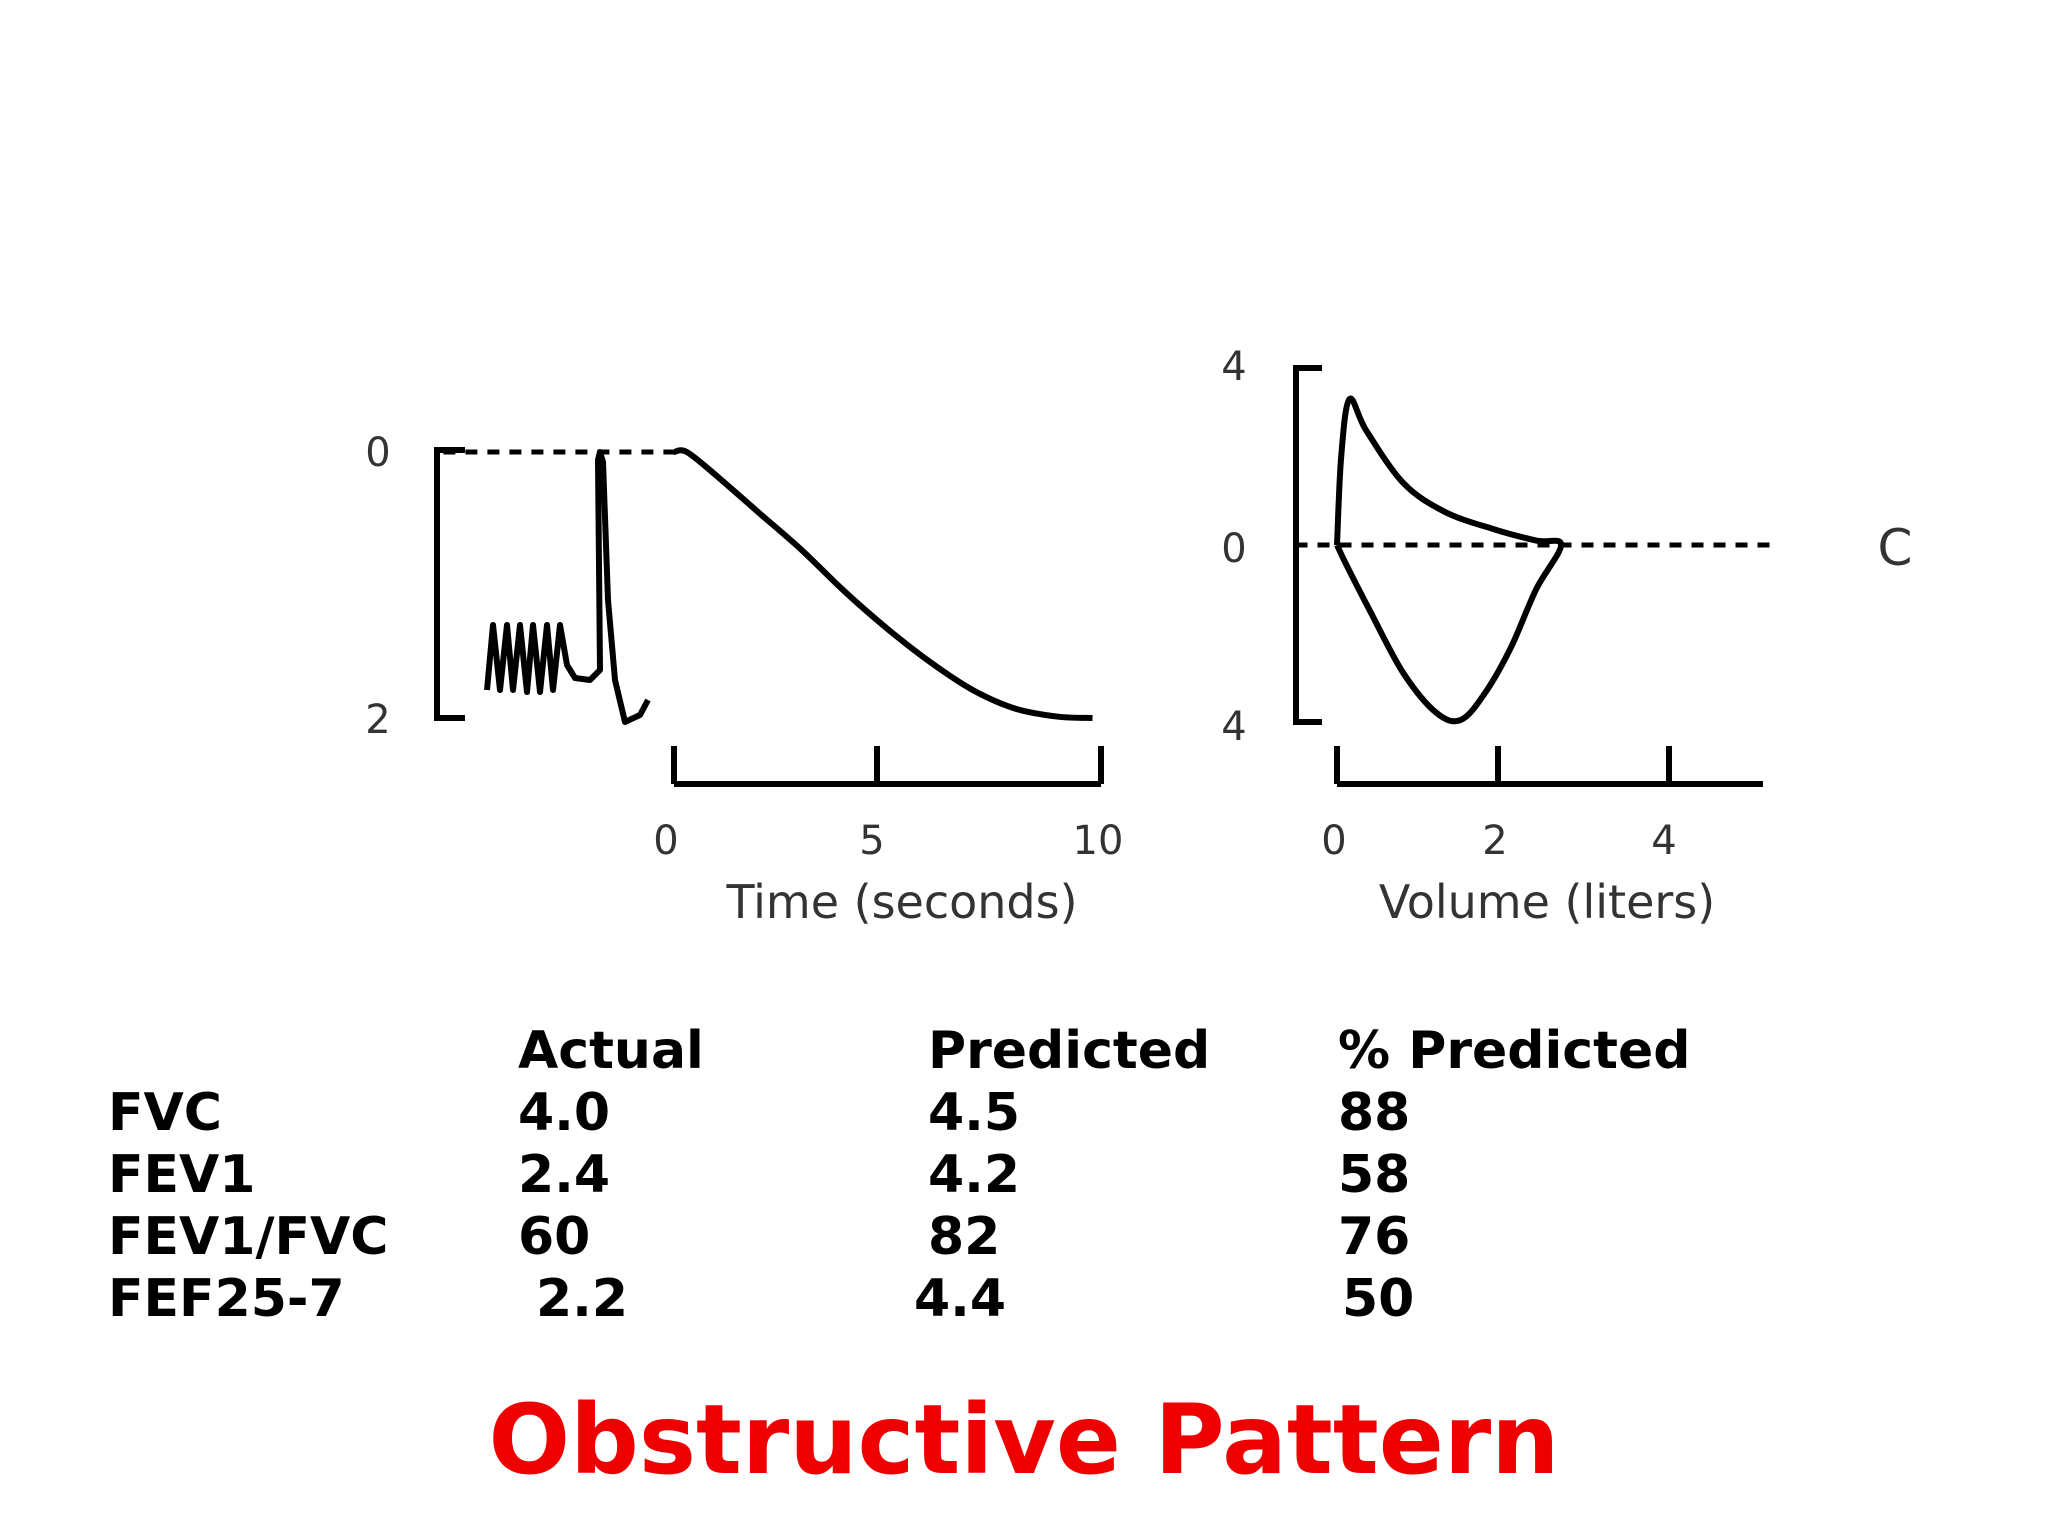 The width and height of the screenshot is (2048, 1536). I want to click on chart1-x-axis-label: Time (seconds), so click(901, 902).